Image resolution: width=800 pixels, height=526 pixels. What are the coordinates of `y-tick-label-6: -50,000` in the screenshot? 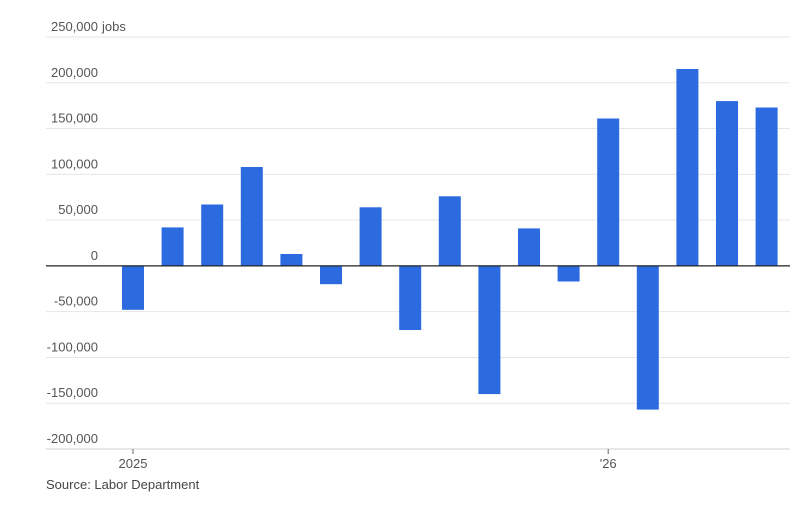 It's located at (76, 301).